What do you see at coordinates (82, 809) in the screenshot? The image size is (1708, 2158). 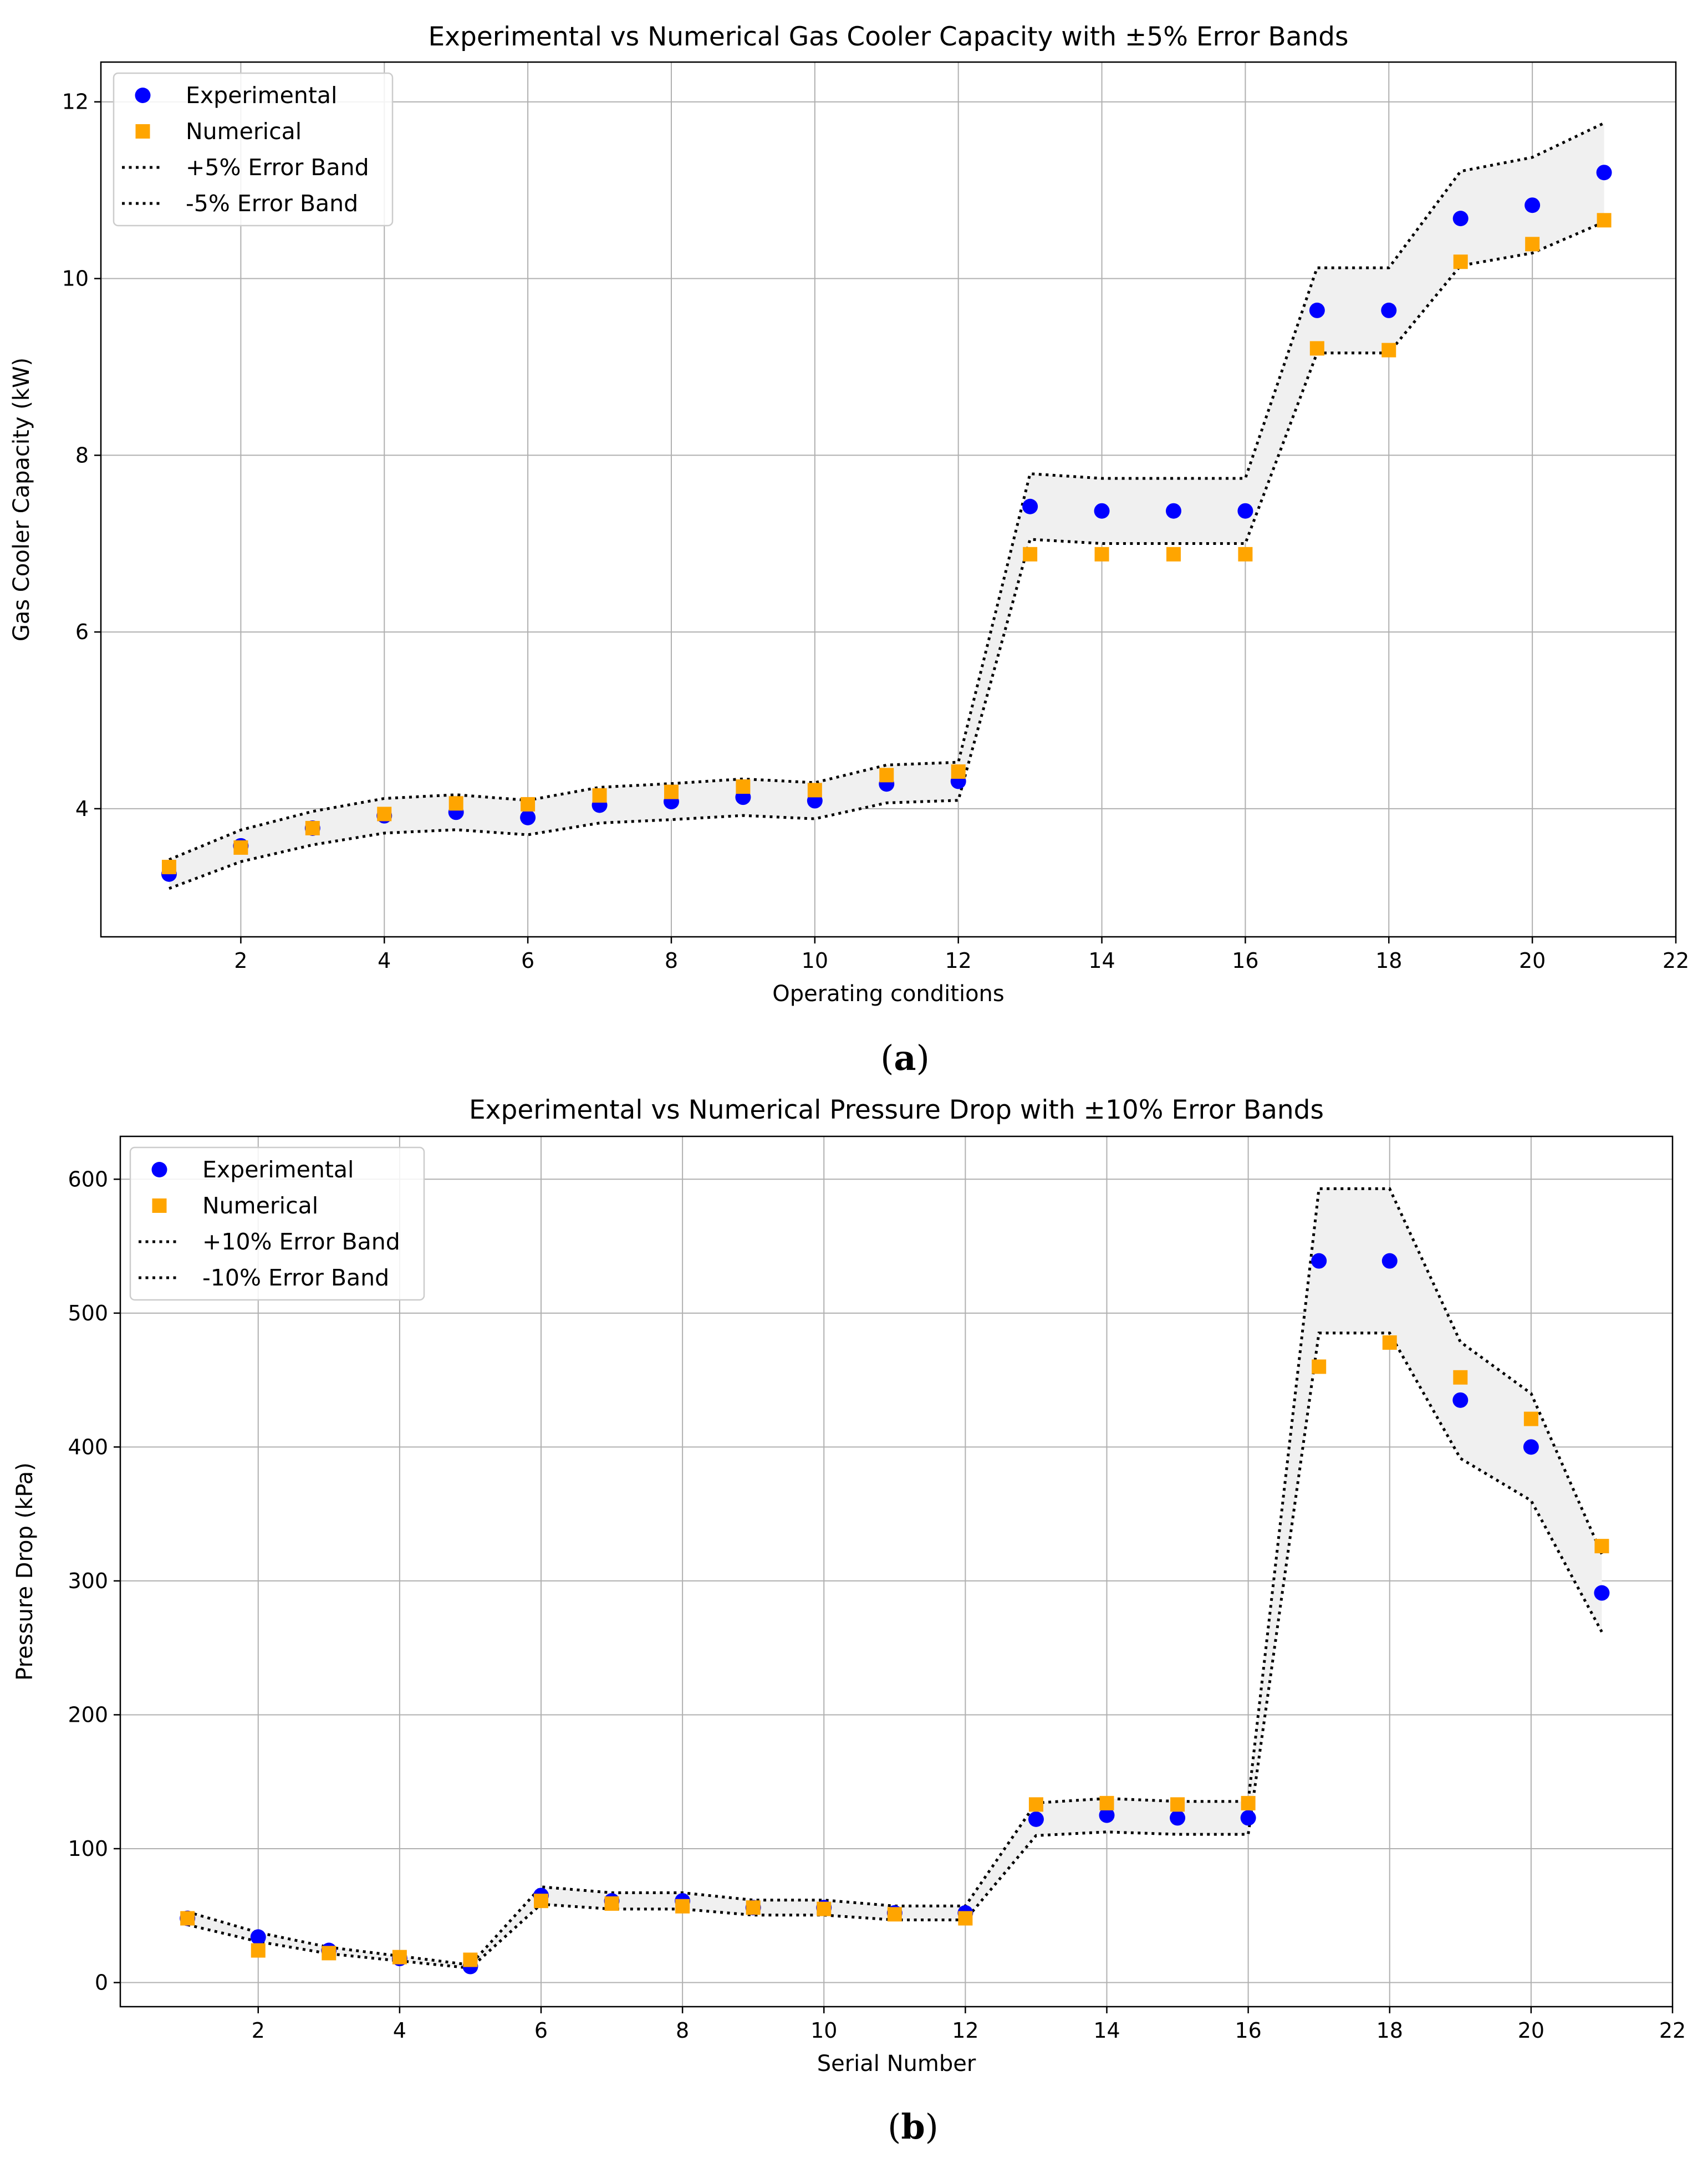 I see `y-tick-label: 4` at bounding box center [82, 809].